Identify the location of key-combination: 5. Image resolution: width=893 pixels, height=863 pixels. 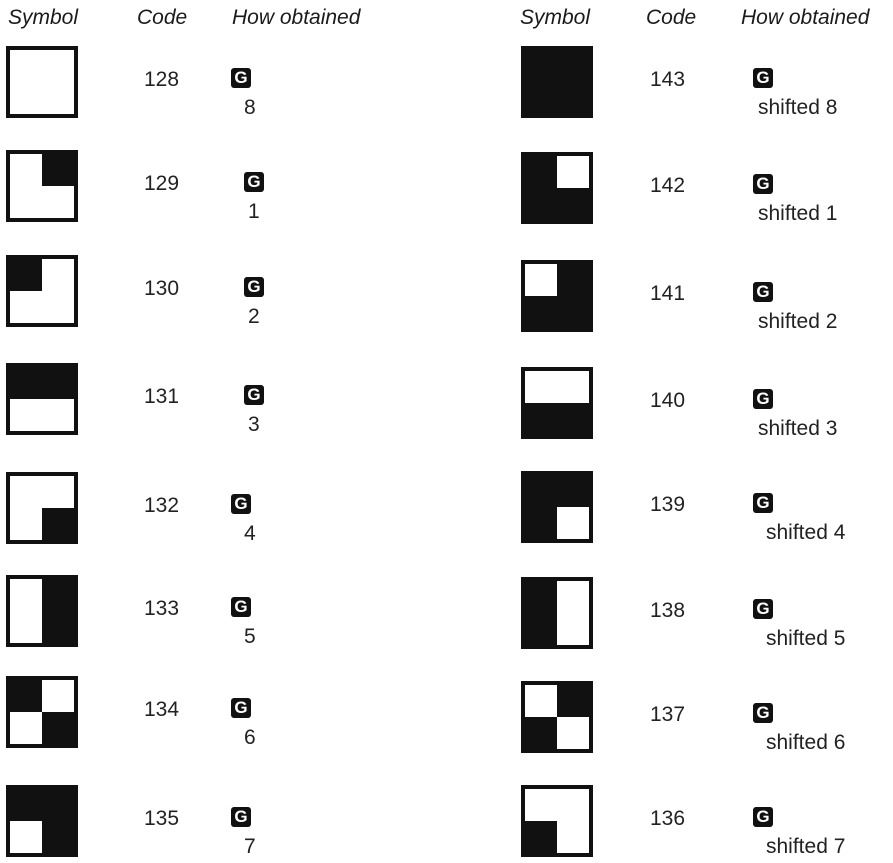
(250, 636).